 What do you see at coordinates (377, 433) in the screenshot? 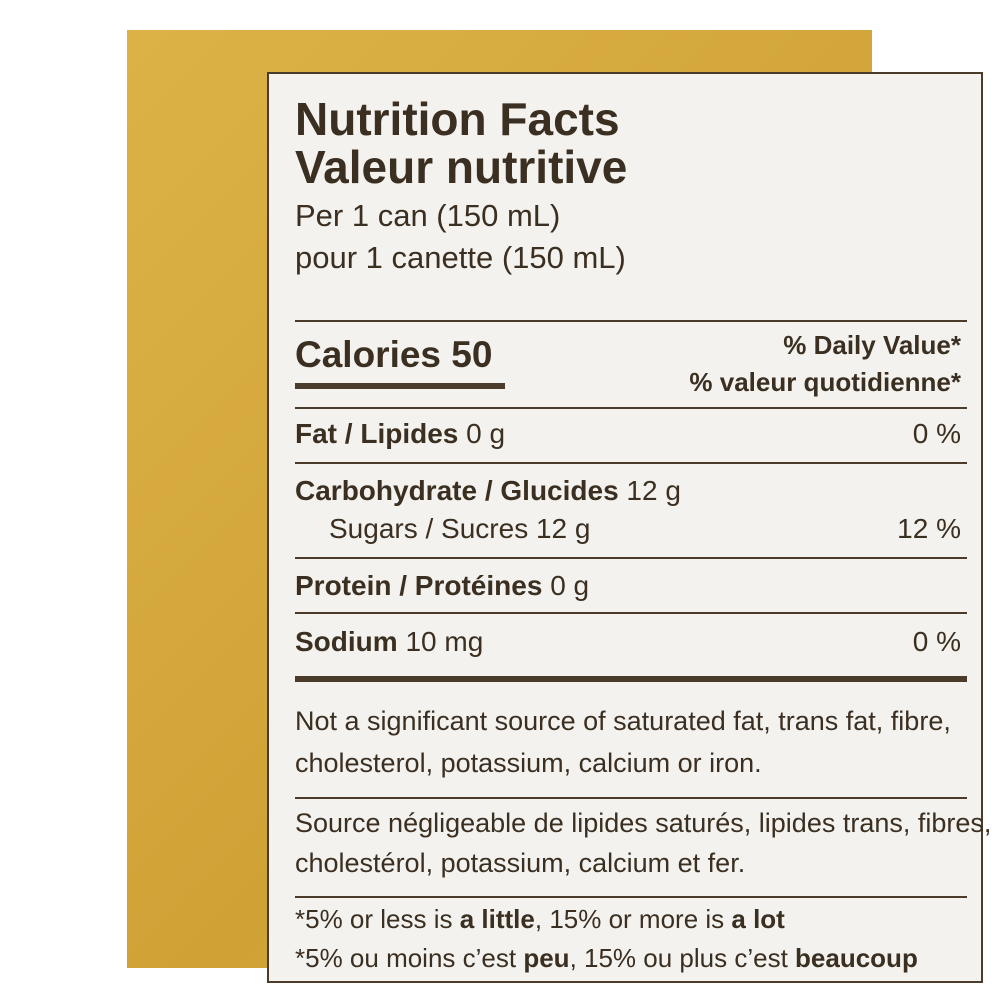
I see `nutrient-name: Fat / Lipides` at bounding box center [377, 433].